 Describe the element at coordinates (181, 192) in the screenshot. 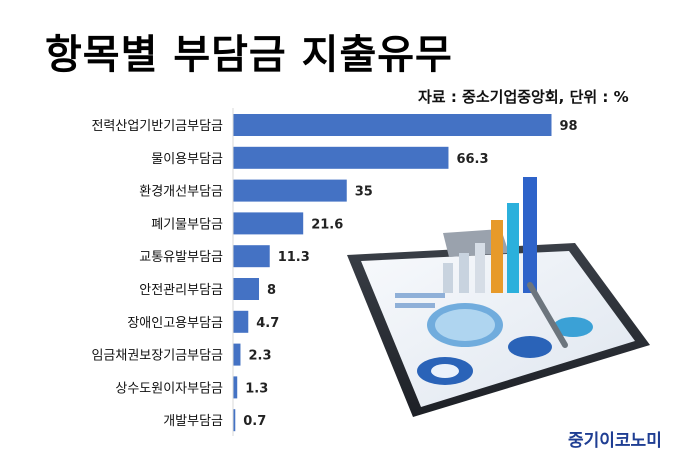

I see `category-label: 환경개선부담금` at that location.